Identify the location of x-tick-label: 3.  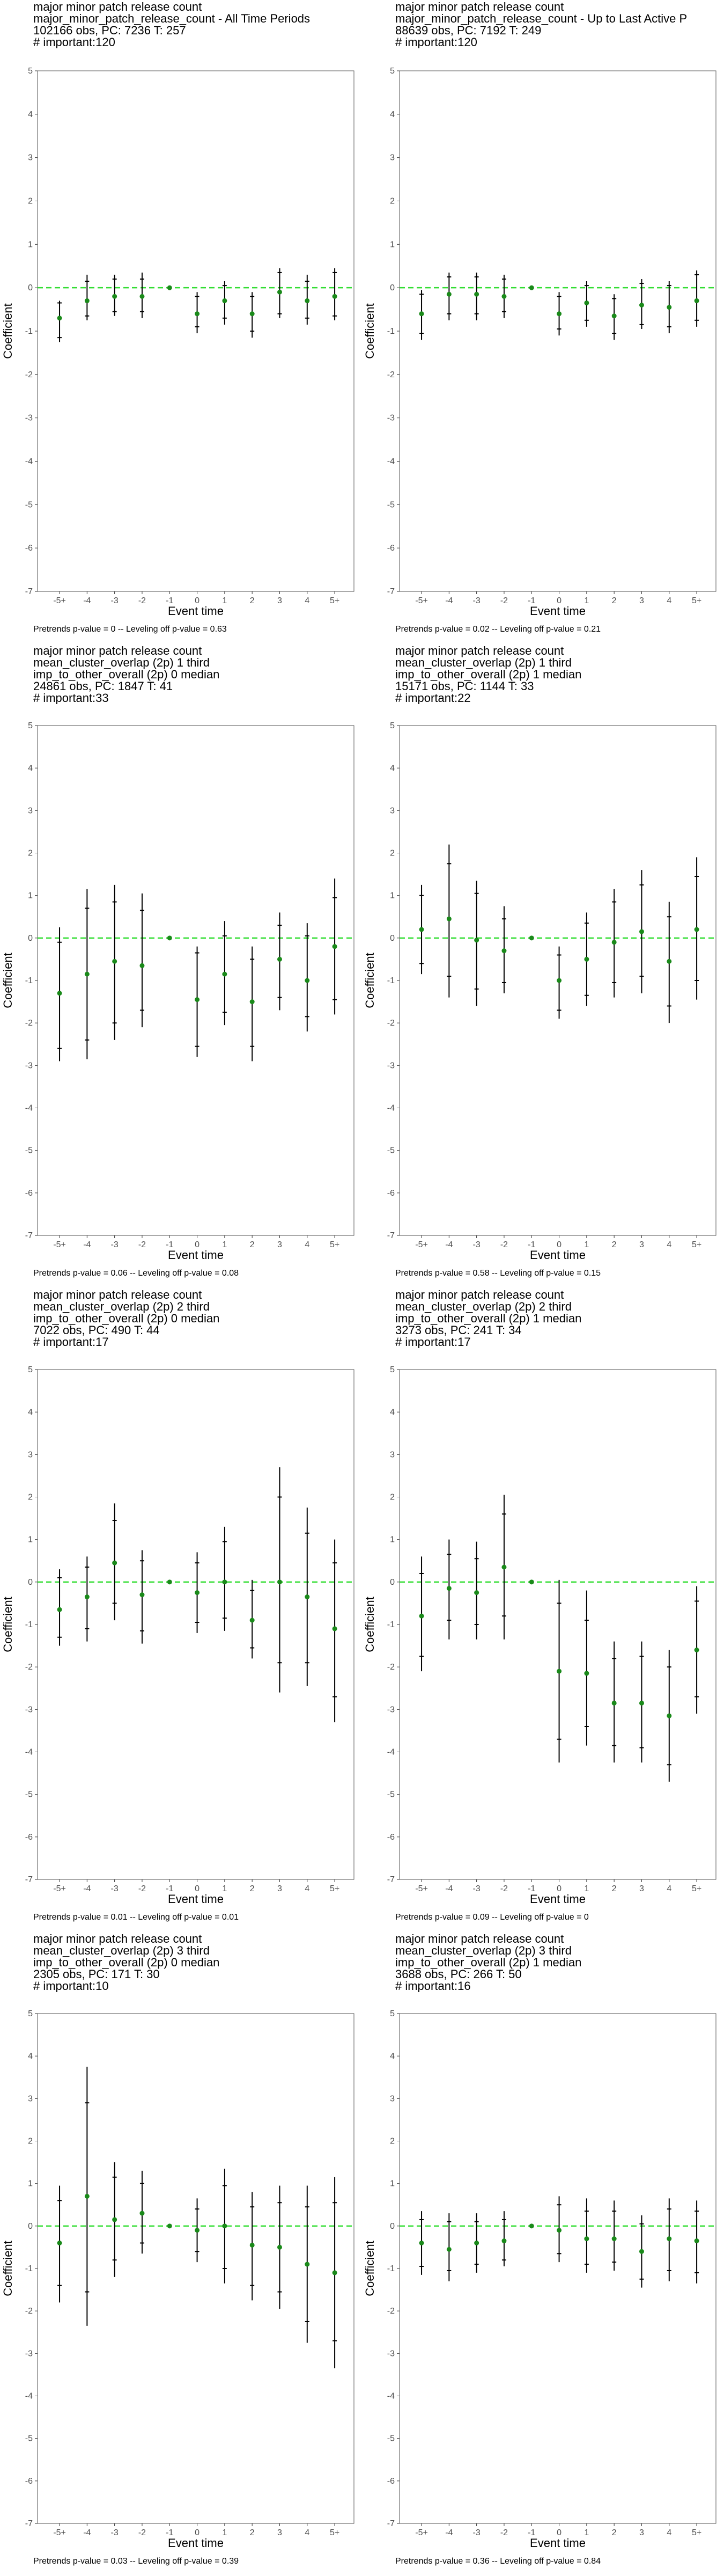
(641, 1888).